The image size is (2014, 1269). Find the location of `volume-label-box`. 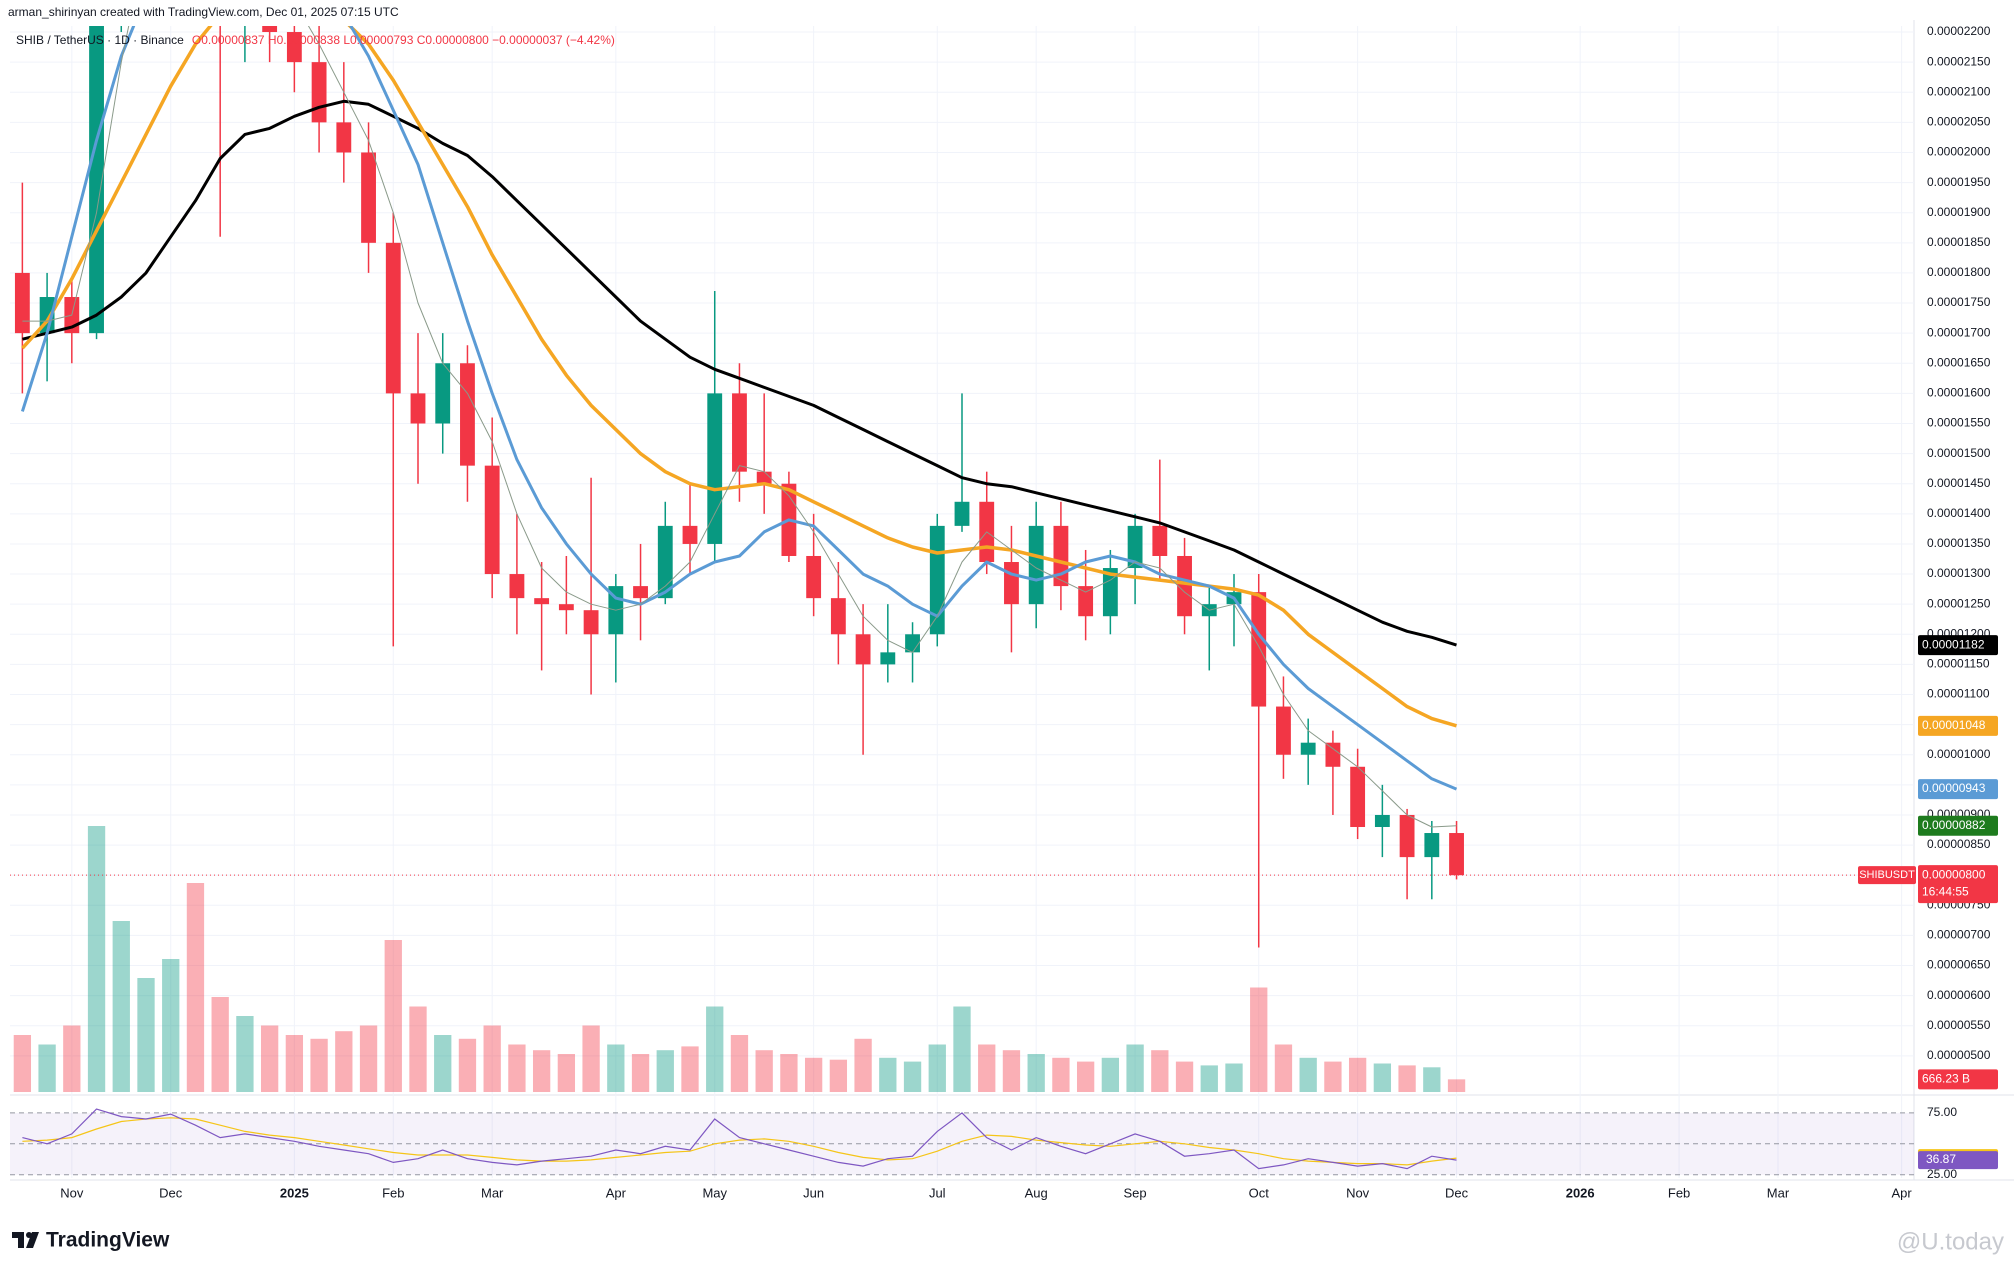

volume-label-box is located at coordinates (1958, 1079).